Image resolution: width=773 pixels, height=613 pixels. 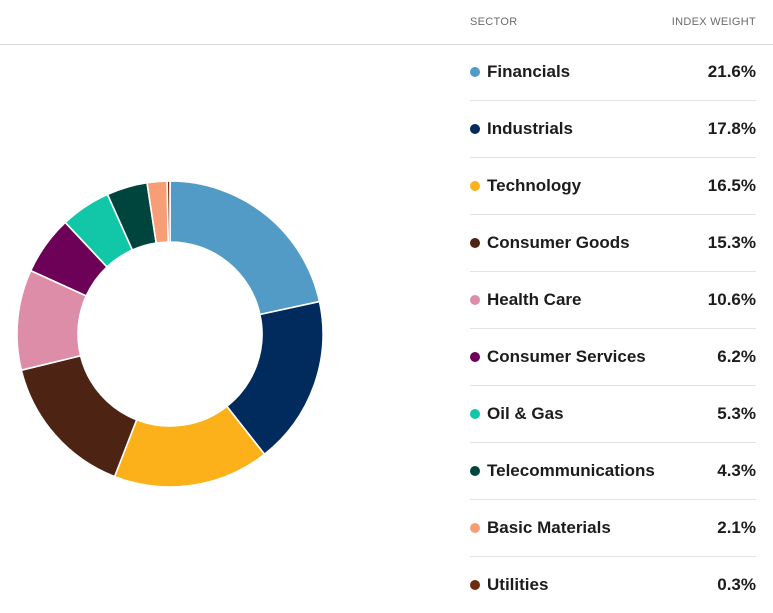 I want to click on sector-name-industrials: Industrials, so click(x=530, y=128).